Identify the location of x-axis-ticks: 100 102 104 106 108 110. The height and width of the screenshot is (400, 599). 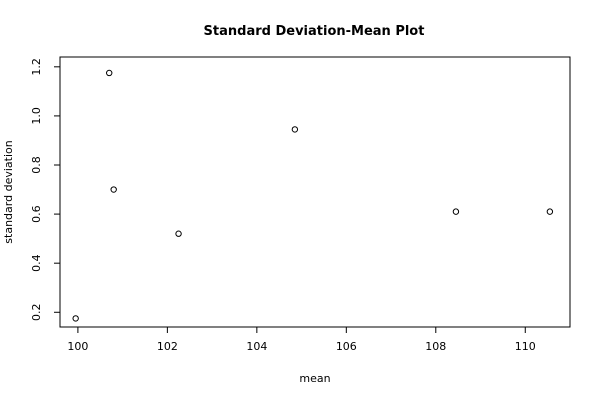
(301, 340).